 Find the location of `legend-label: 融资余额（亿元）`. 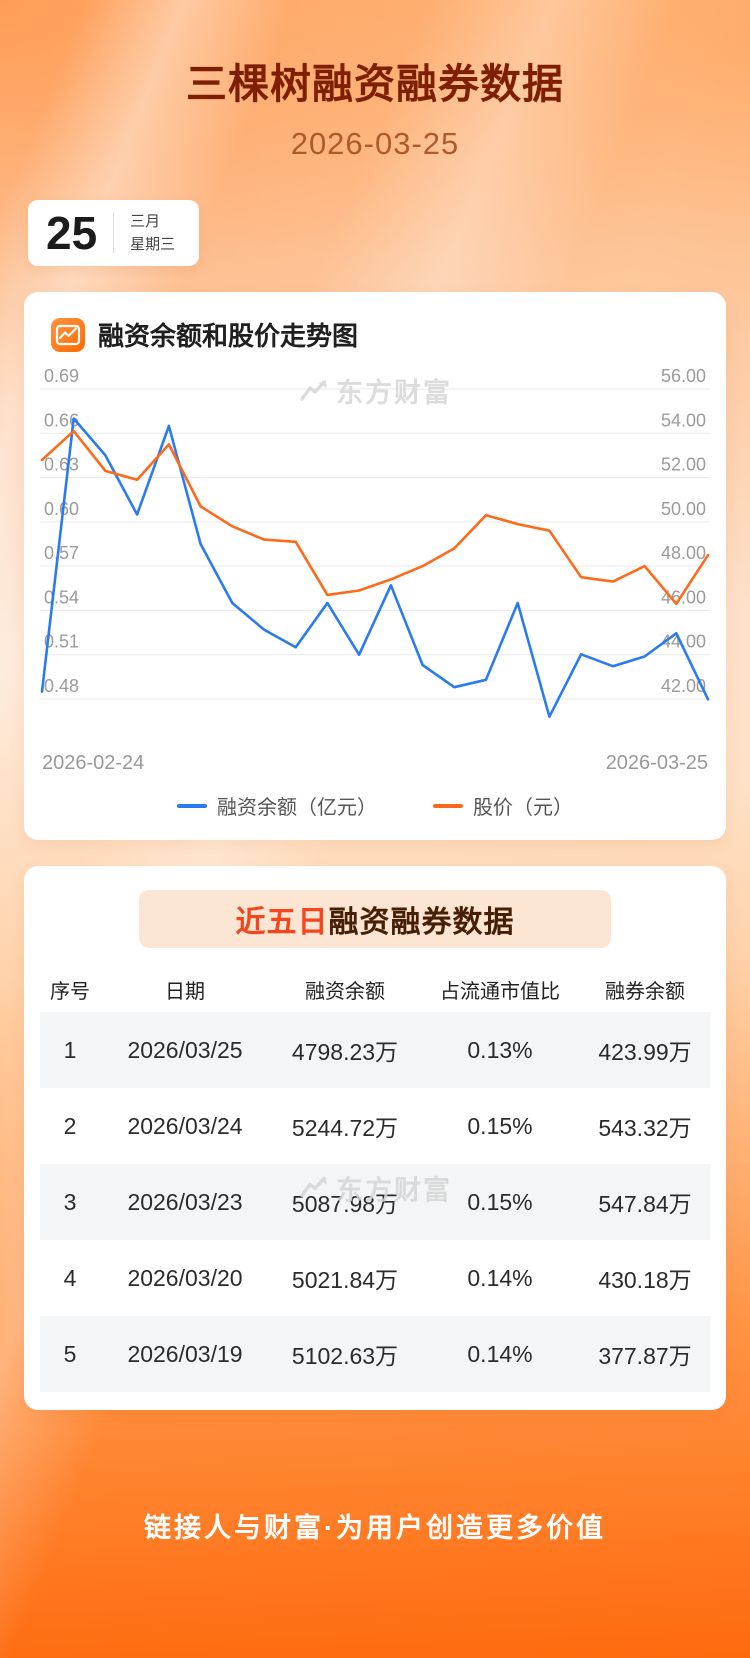

legend-label: 融资余额（亿元） is located at coordinates (297, 808).